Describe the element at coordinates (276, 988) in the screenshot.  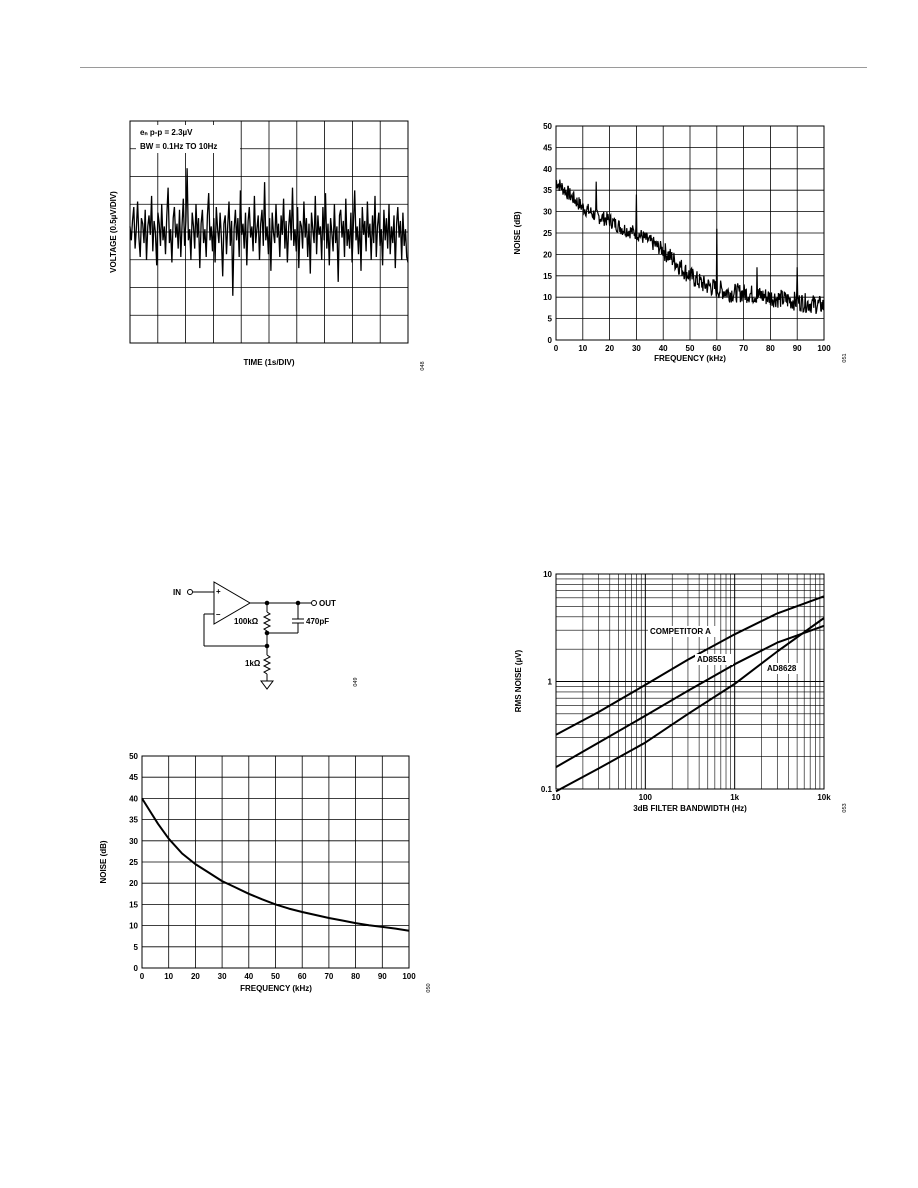
I see `c3-x-axis-label: FREQUENCY (kHz)` at that location.